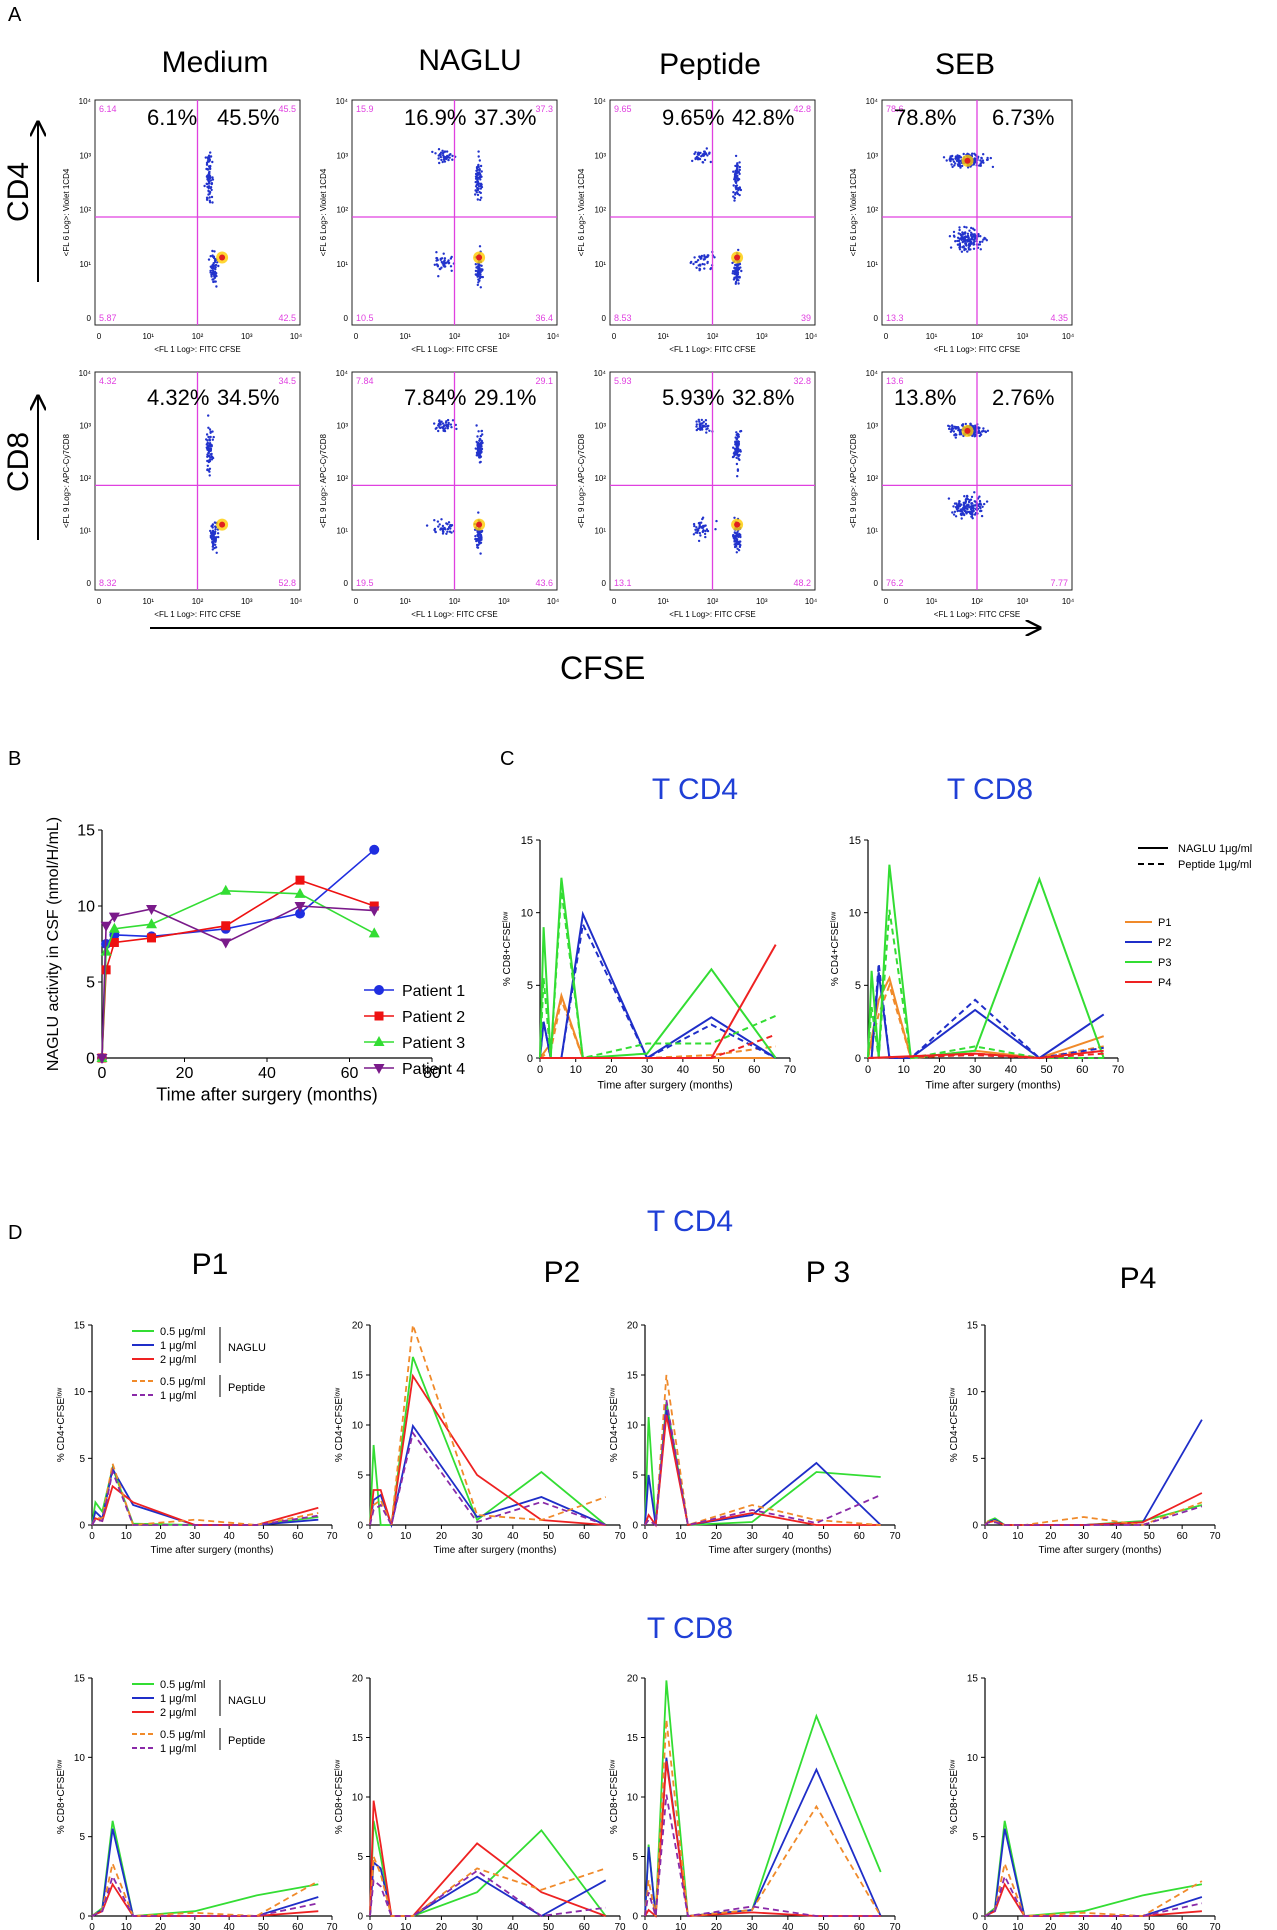  I want to click on flow-x-tick: 10⁴, so click(296, 601).